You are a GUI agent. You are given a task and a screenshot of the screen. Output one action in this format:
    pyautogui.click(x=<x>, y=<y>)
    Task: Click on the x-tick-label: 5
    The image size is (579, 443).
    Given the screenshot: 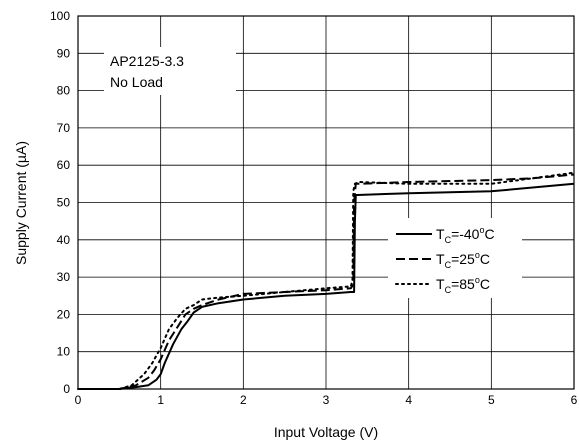 What is the action you would take?
    pyautogui.click(x=491, y=400)
    